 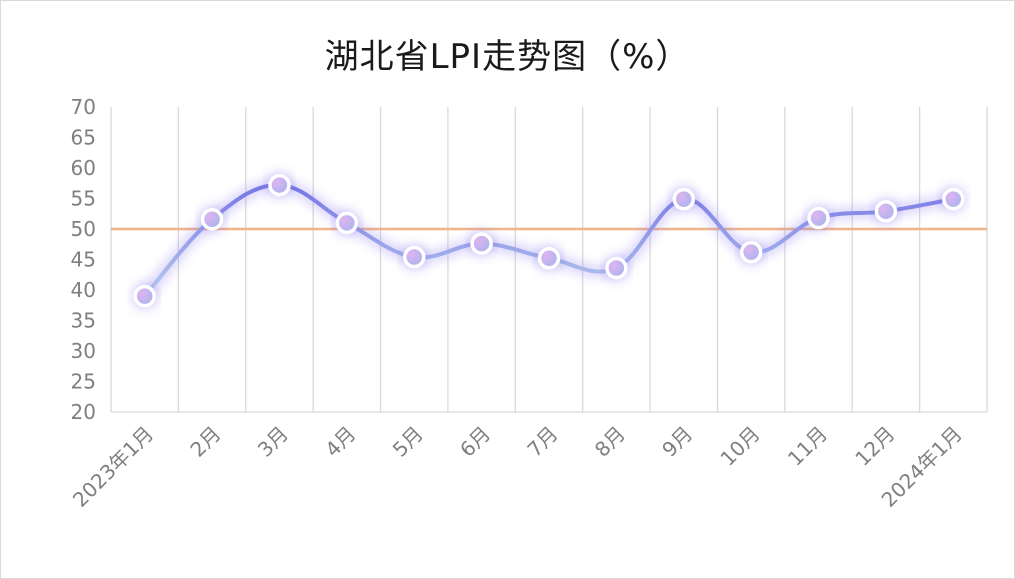 I want to click on x-tick-label: 9月, so click(x=677, y=442).